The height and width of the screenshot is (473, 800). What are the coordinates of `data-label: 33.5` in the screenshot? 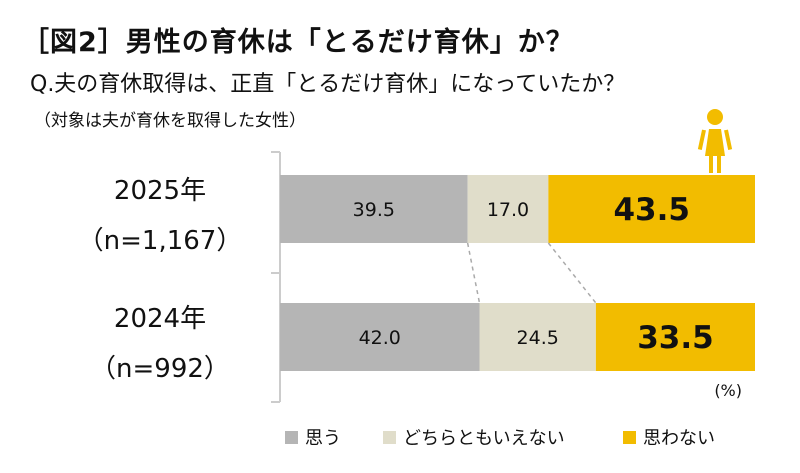 It's located at (675, 338).